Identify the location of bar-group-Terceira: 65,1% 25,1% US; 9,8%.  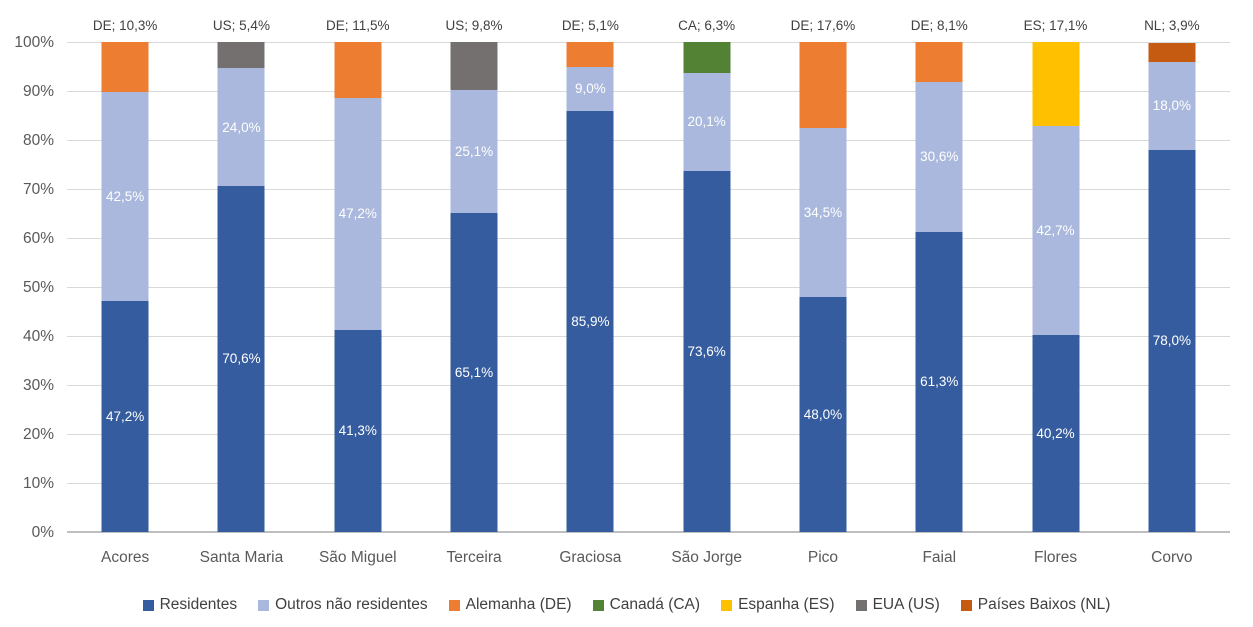
(474, 275).